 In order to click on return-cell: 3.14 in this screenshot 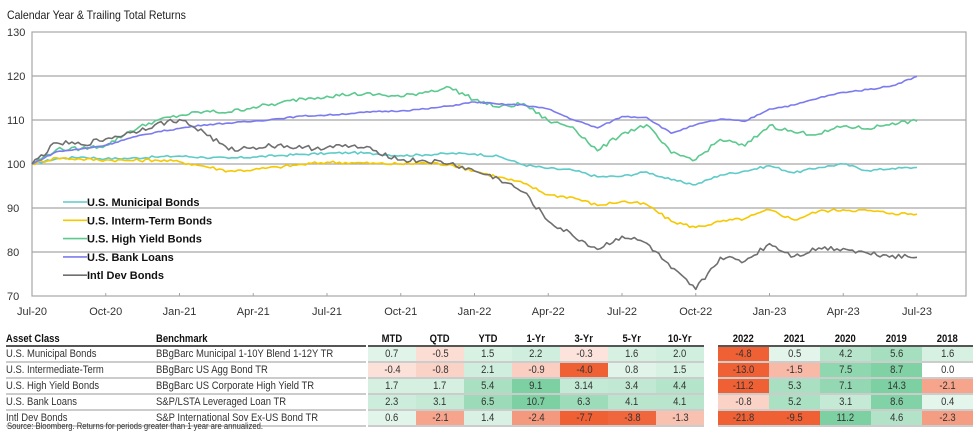, I will do `click(584, 386)`.